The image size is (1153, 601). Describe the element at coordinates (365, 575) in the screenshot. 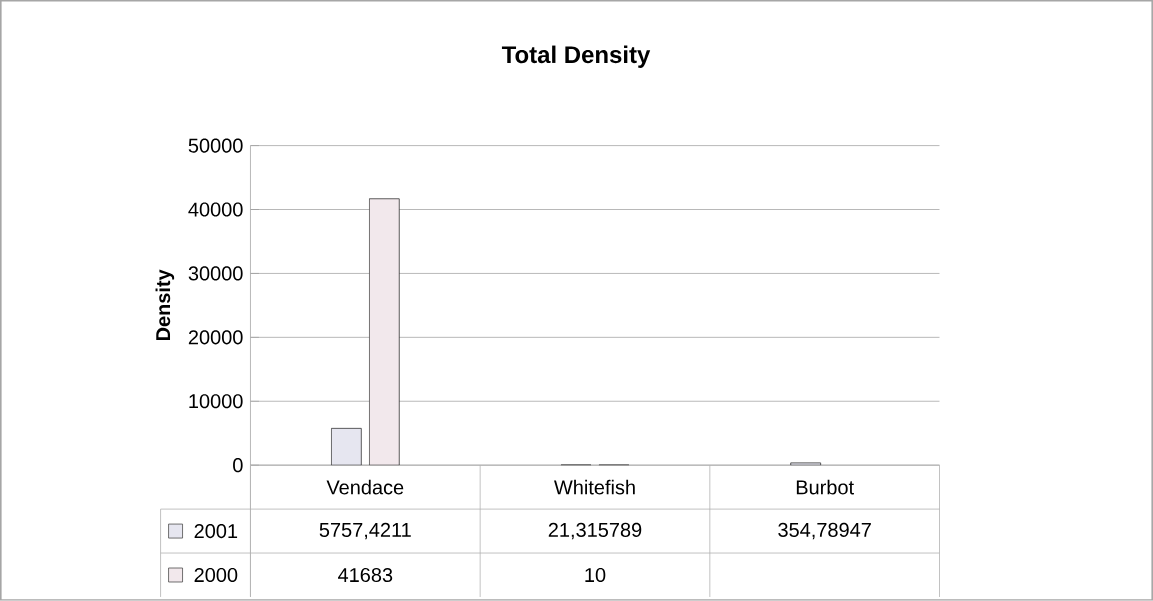

I see `data-label: 41683` at that location.